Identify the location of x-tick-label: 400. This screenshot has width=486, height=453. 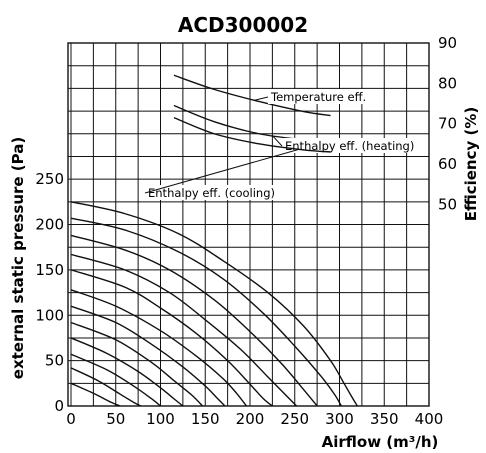
(429, 419).